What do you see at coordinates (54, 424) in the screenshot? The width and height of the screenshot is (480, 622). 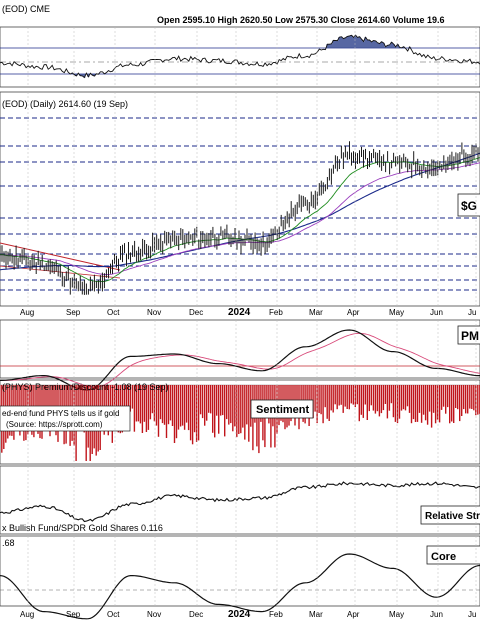 I see `sentiment-note-line2: (Source: https://sprott.com)` at bounding box center [54, 424].